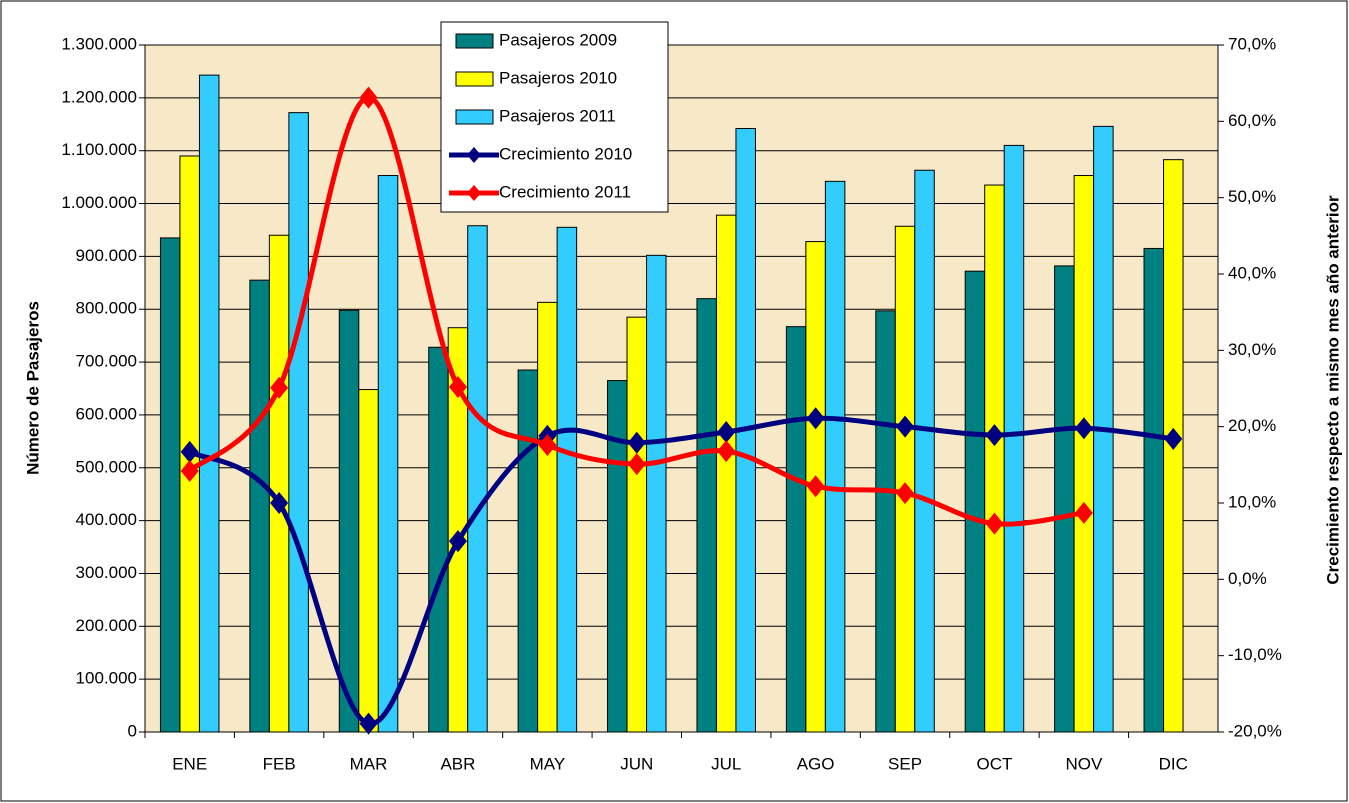 Image resolution: width=1349 pixels, height=803 pixels. What do you see at coordinates (1252, 425) in the screenshot?
I see `y2-tick-label: 20,0%` at bounding box center [1252, 425].